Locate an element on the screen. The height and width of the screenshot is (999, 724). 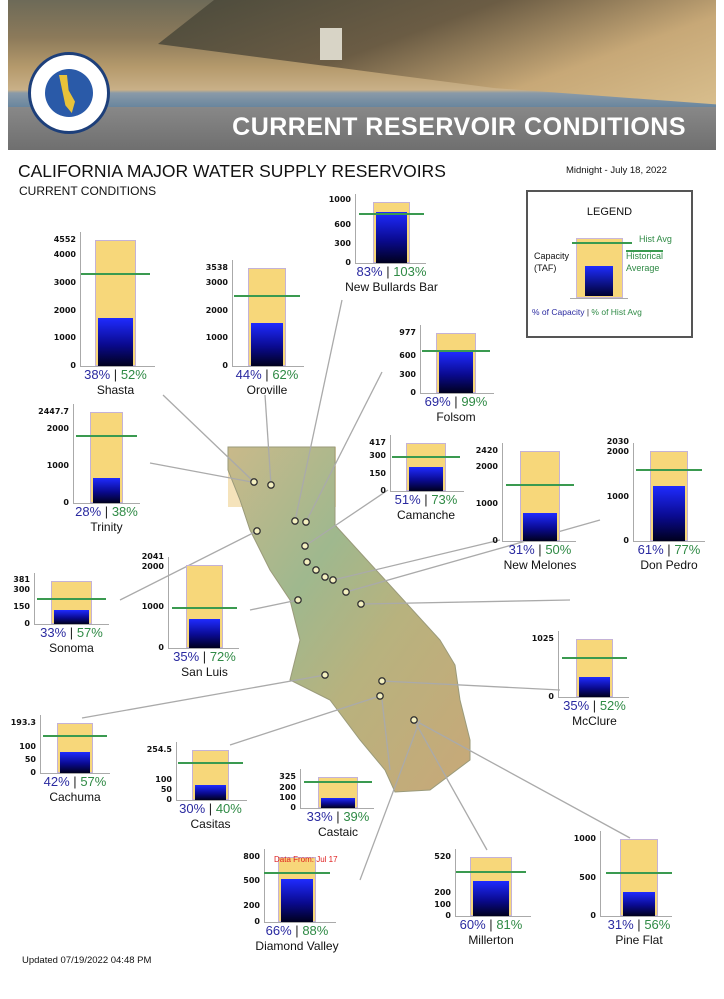
reservoir-name: San Luis is located at coordinates (204, 672).